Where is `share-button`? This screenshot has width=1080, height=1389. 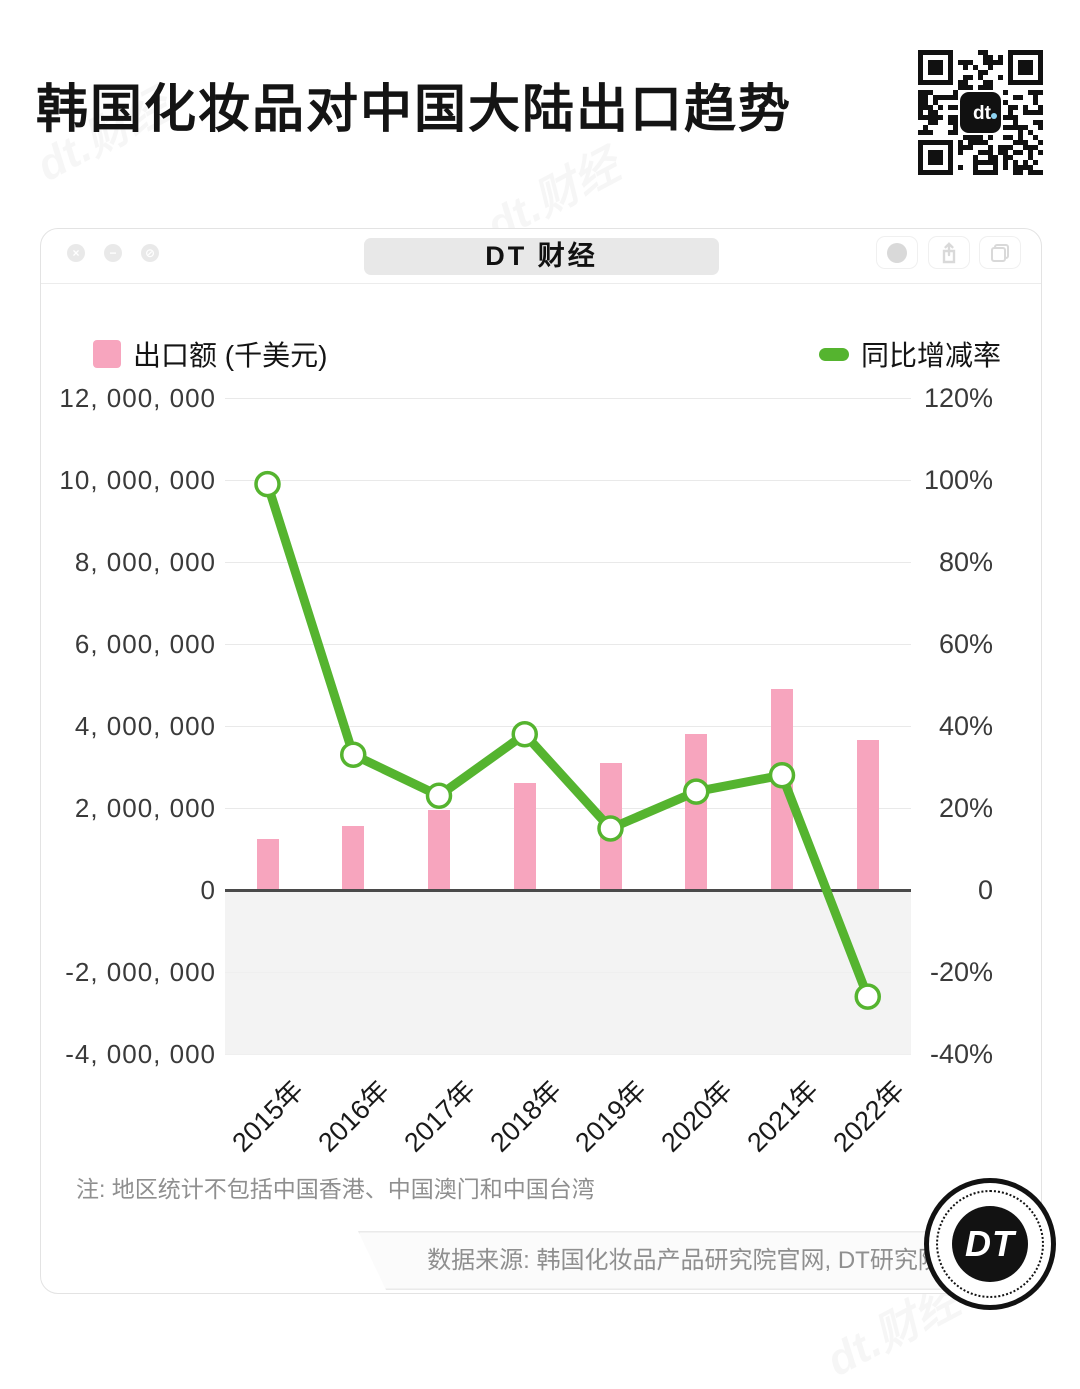 share-button is located at coordinates (949, 252).